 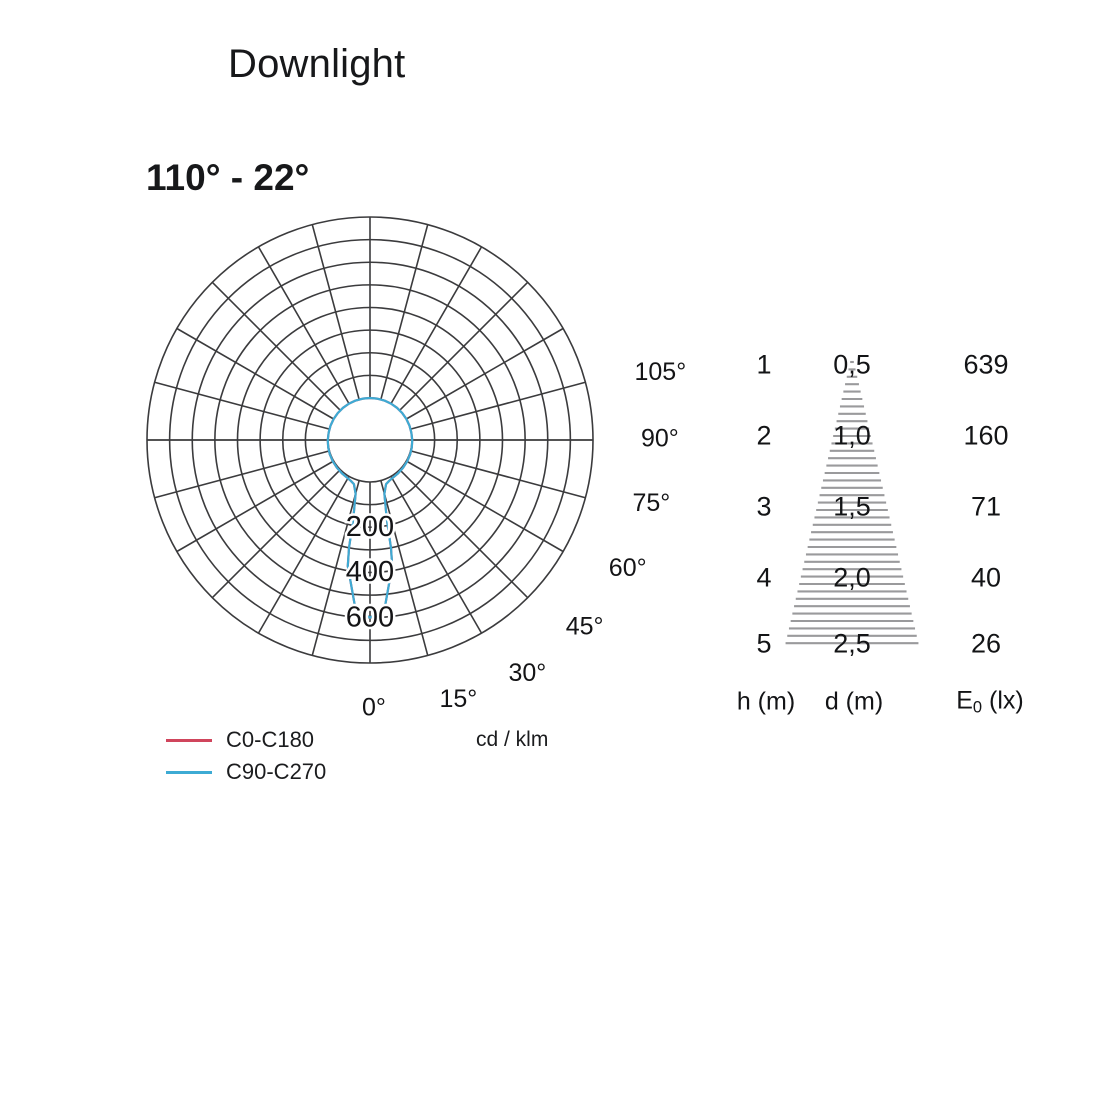 I want to click on light-cone-diagram, so click(x=852, y=502).